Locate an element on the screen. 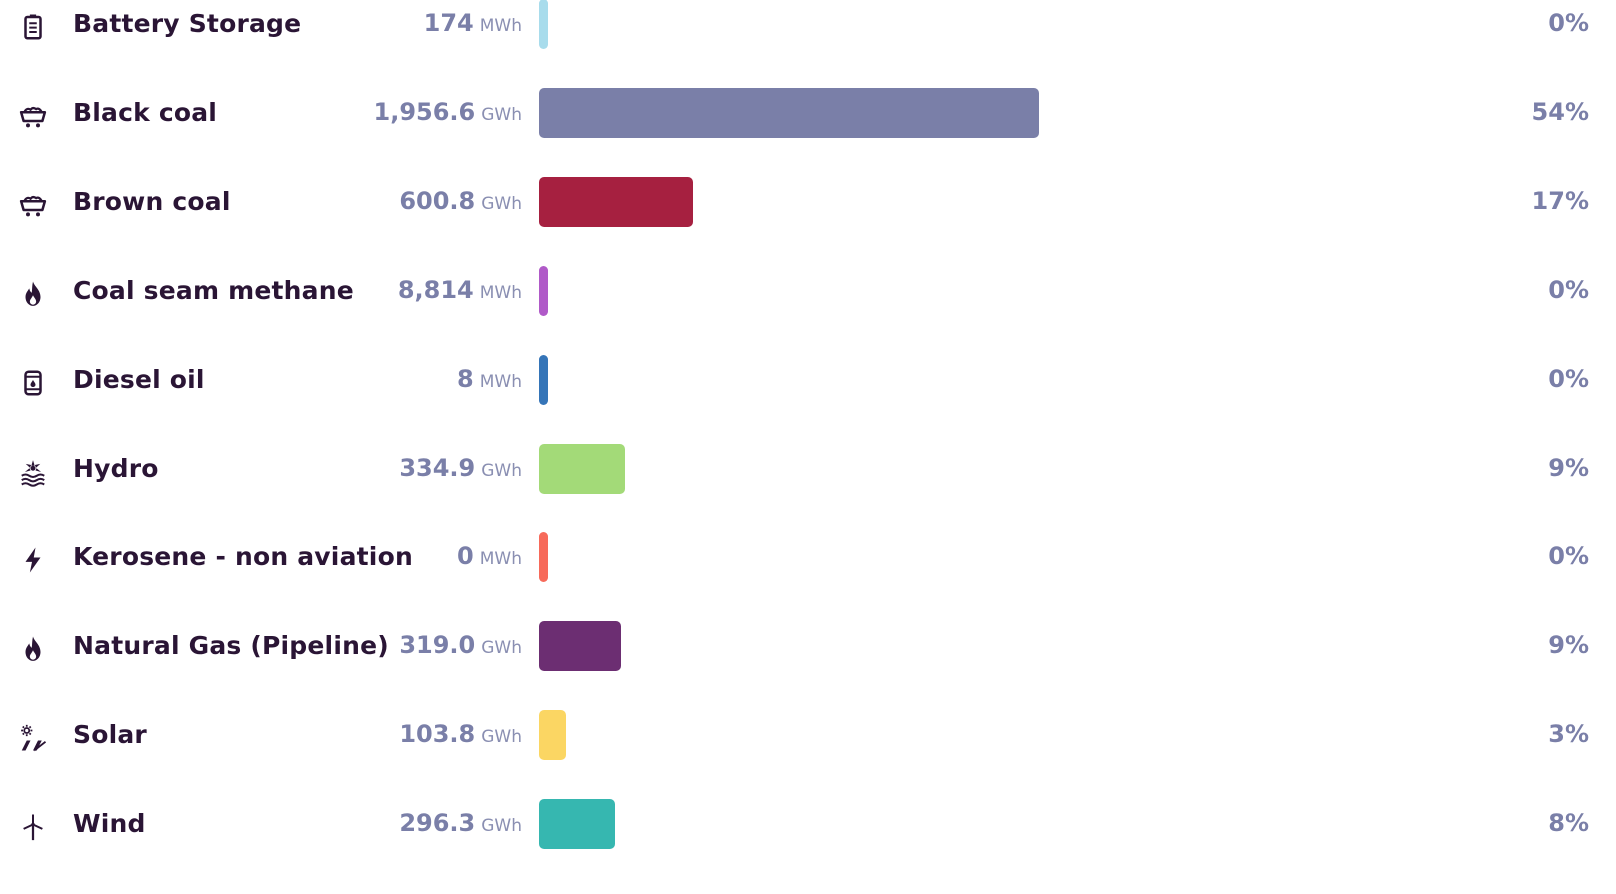  bar-black-coal is located at coordinates (789, 112).